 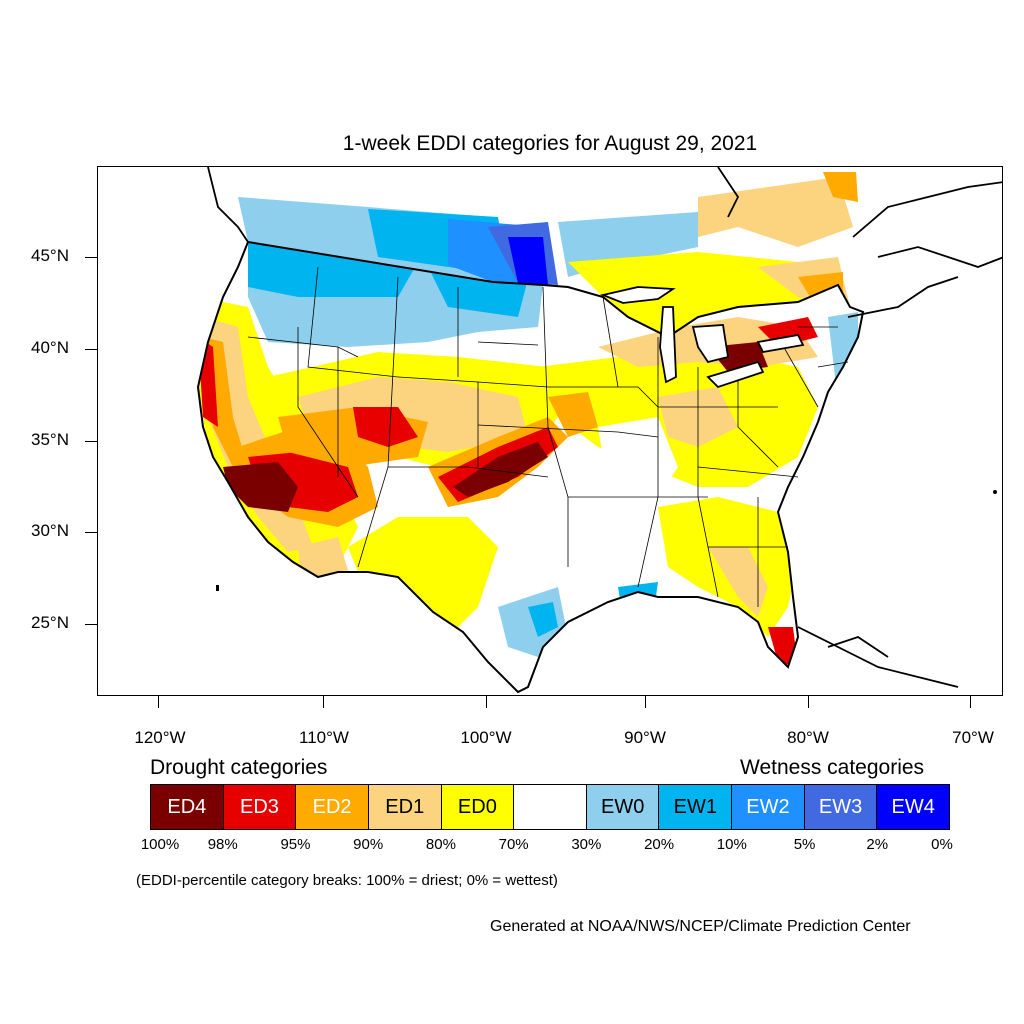 What do you see at coordinates (295, 844) in the screenshot?
I see `legend-break-label: 95%` at bounding box center [295, 844].